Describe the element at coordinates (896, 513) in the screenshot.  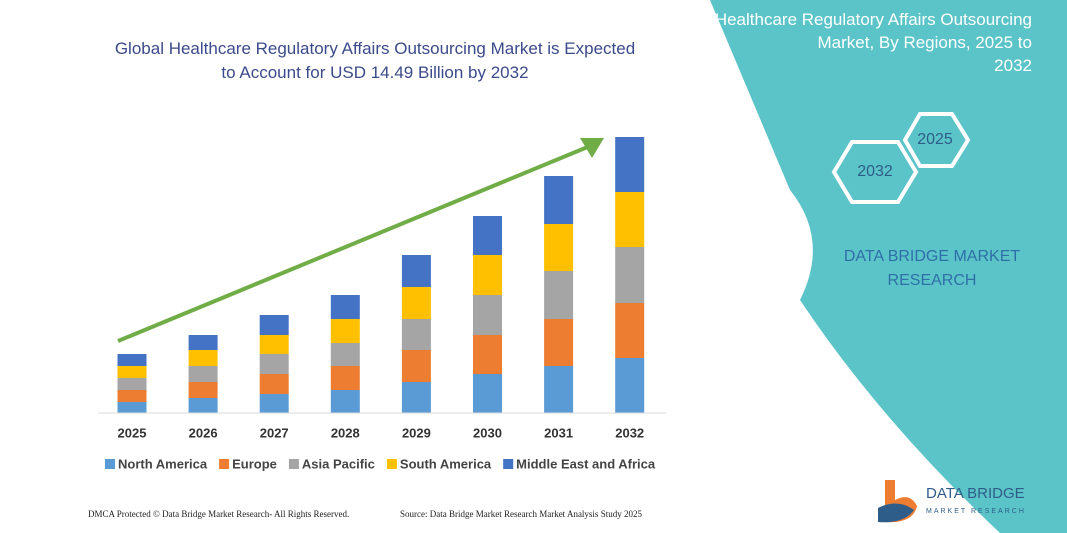
I see `logo-mark` at that location.